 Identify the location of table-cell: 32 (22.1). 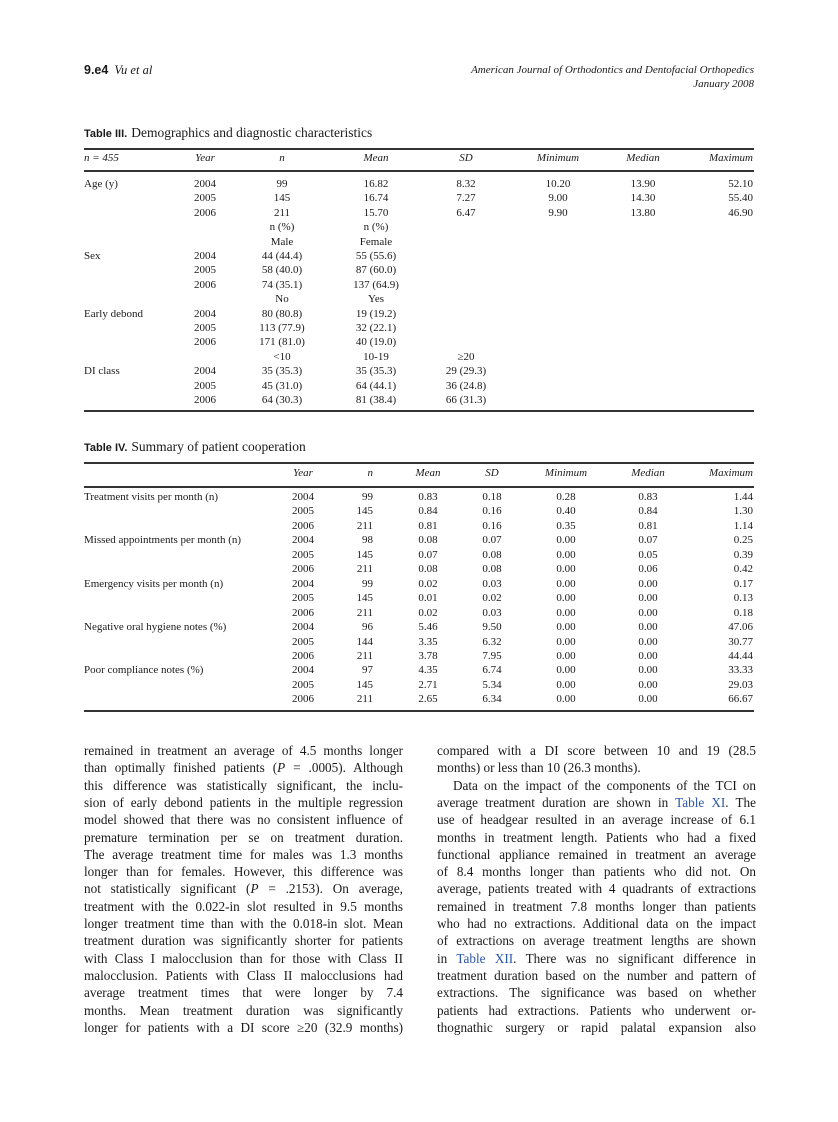
(376, 328).